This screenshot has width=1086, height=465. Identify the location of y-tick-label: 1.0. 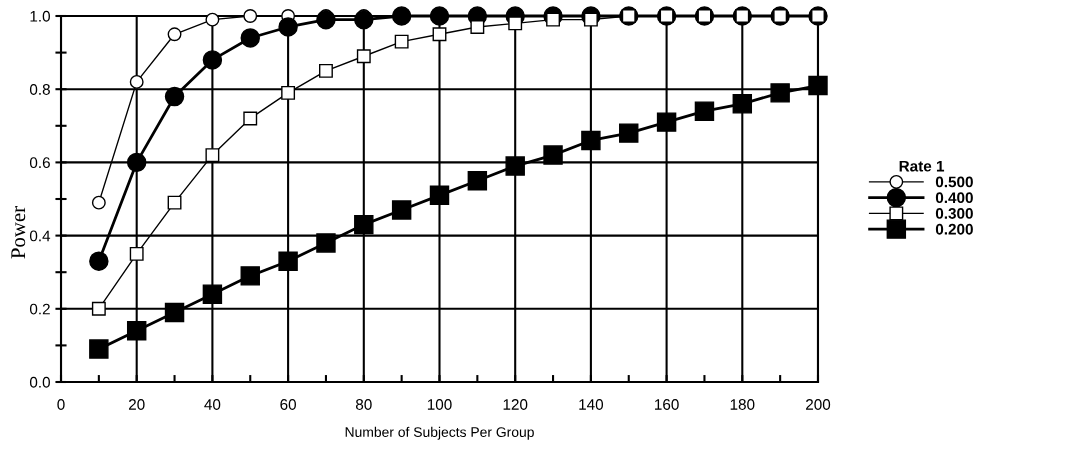
(40, 16).